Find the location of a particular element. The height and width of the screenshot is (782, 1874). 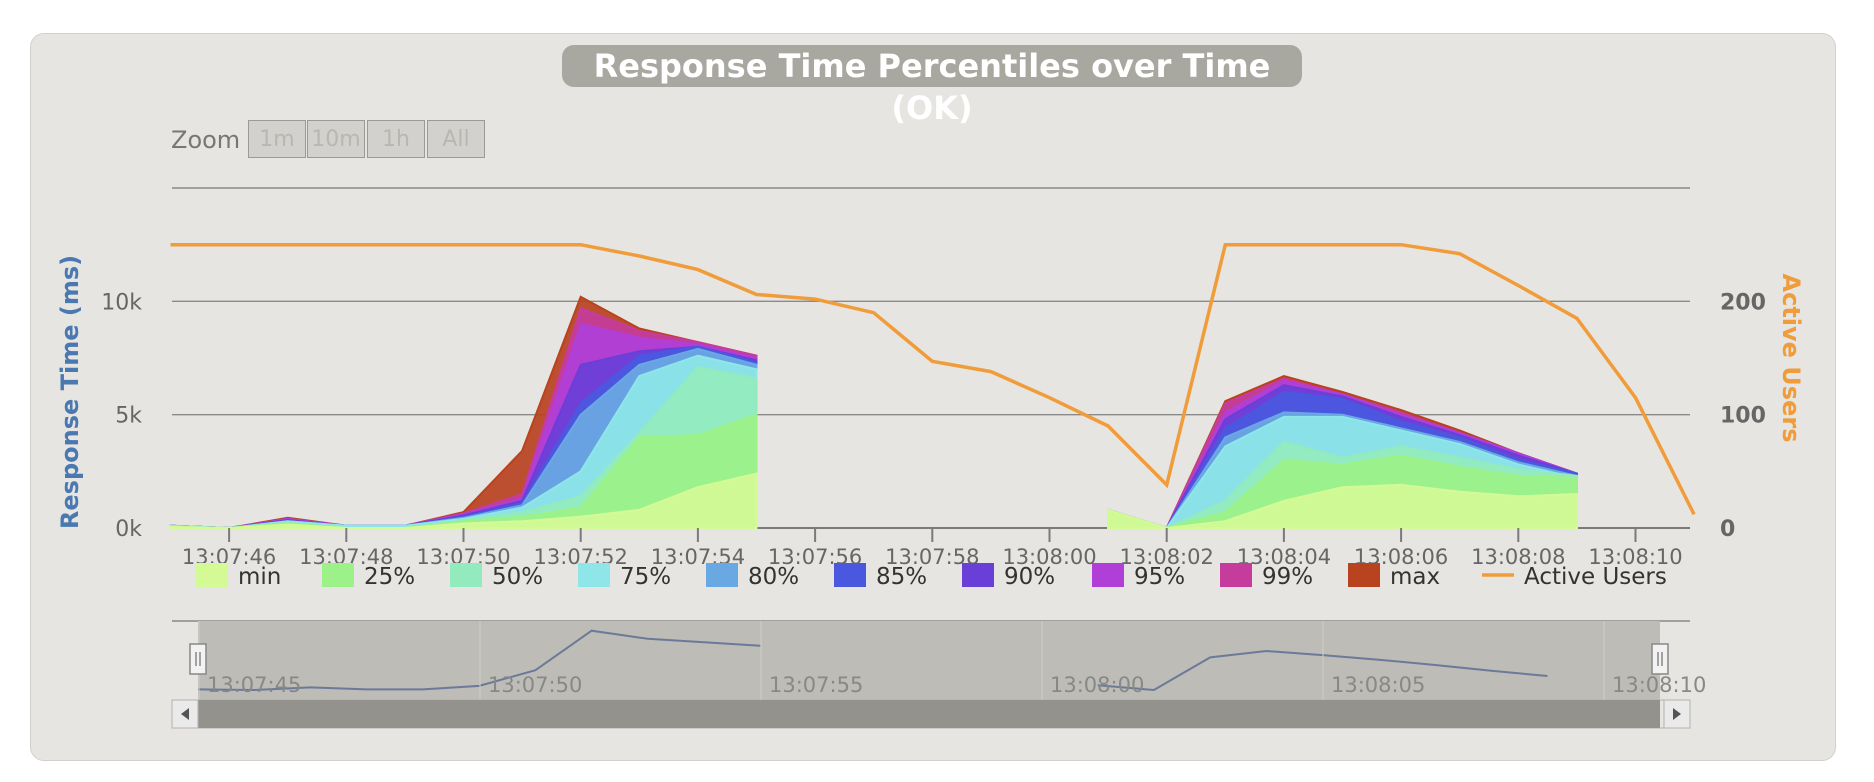

legend-item: 25% is located at coordinates (368, 576).